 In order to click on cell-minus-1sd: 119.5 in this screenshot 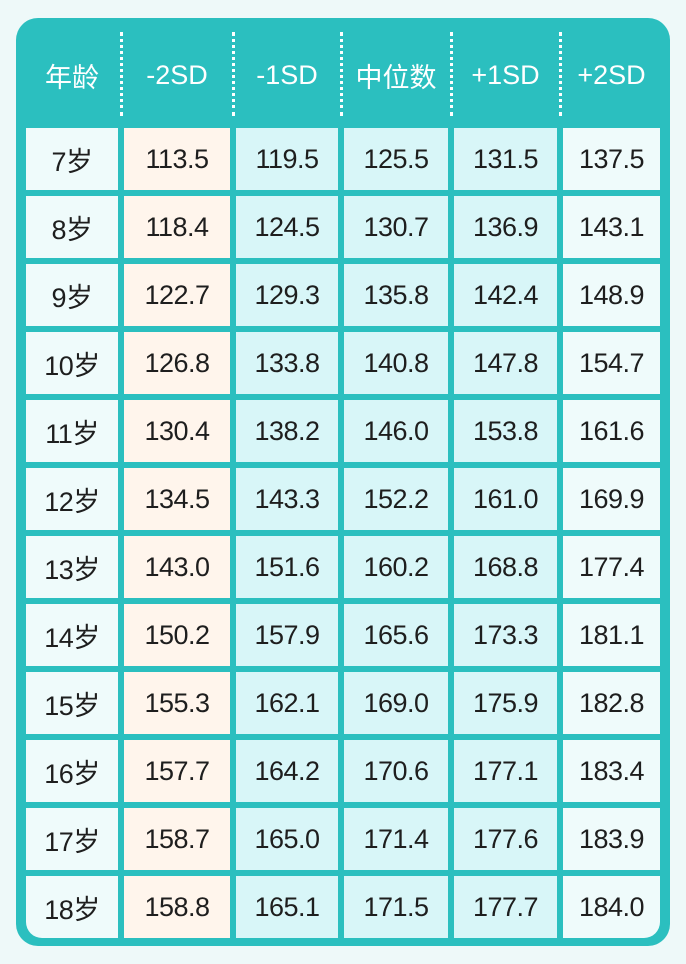, I will do `click(287, 159)`.